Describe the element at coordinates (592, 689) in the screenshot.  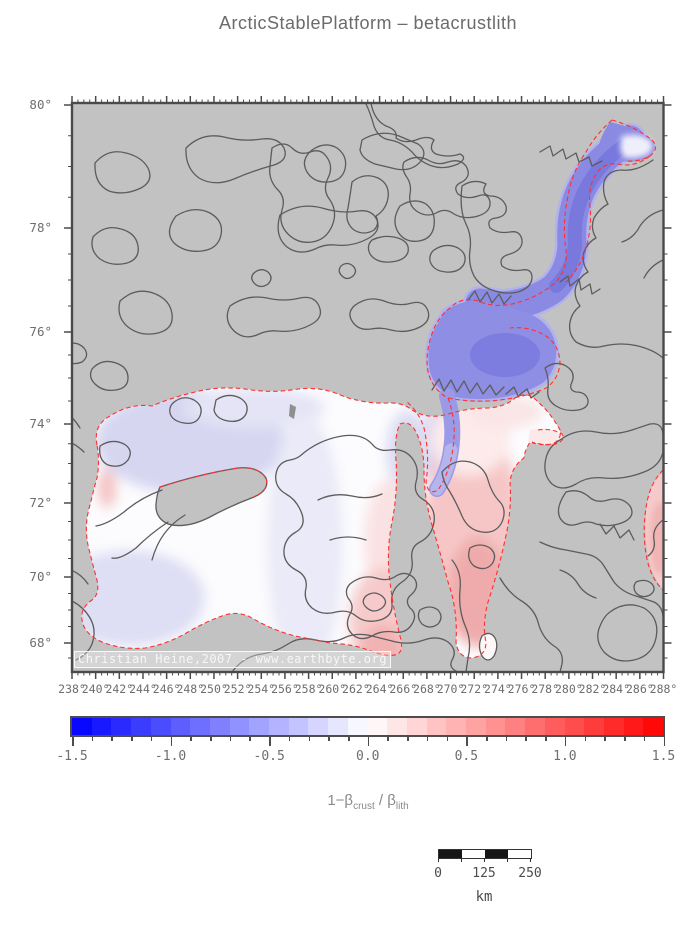
I see `lon-tick-label: 282°` at that location.